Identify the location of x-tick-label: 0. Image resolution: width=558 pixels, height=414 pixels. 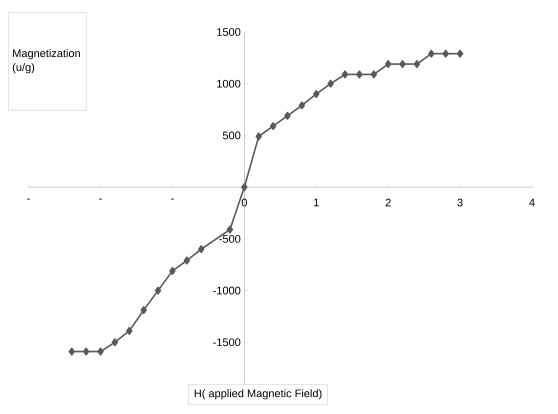
(244, 202).